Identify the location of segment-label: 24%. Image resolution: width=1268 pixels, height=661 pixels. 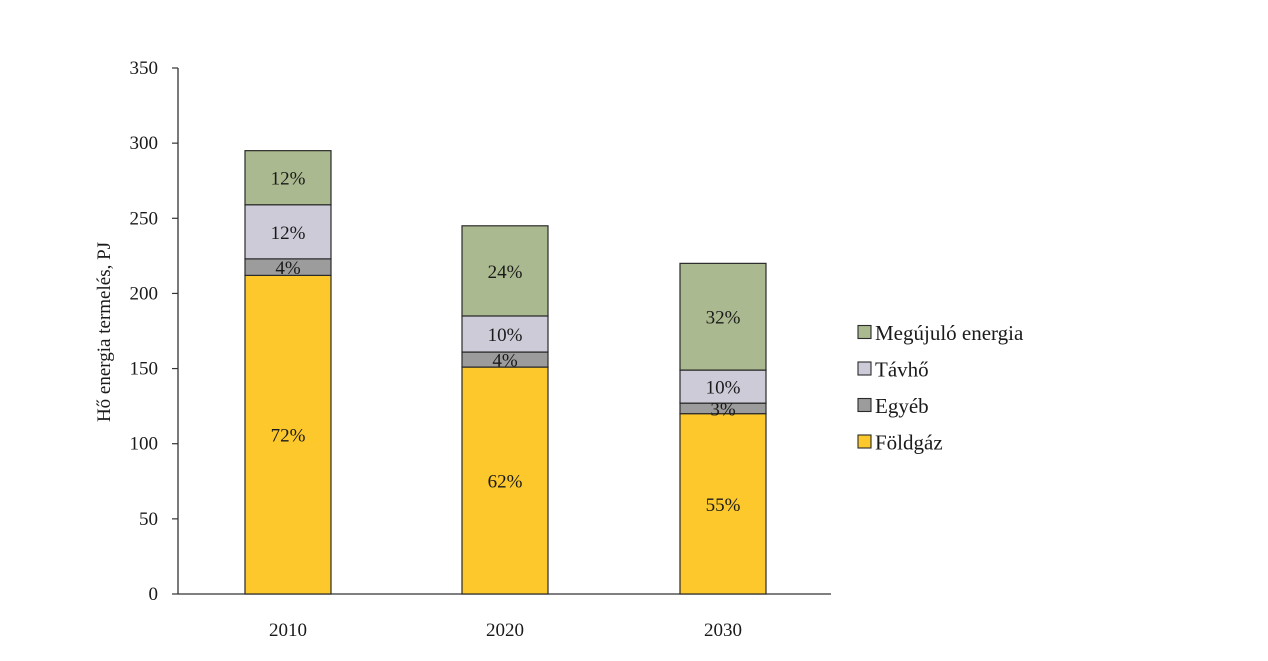
(505, 272).